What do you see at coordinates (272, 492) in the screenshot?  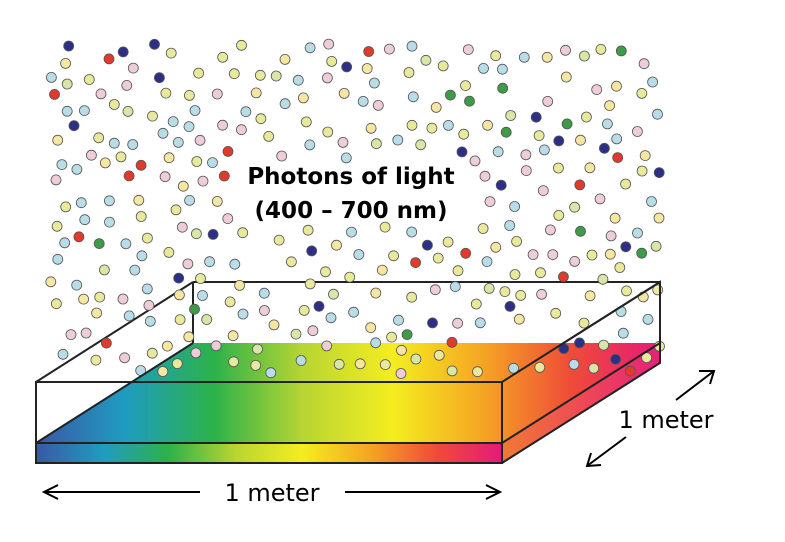 I see `width-dimension-arrow` at bounding box center [272, 492].